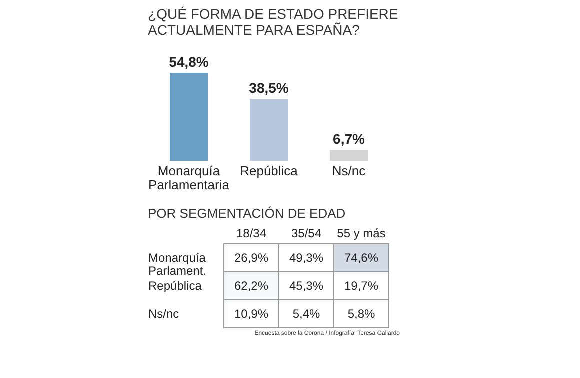 The height and width of the screenshot is (378, 580). Describe the element at coordinates (251, 314) in the screenshot. I see `data-label: 10,9%` at that location.